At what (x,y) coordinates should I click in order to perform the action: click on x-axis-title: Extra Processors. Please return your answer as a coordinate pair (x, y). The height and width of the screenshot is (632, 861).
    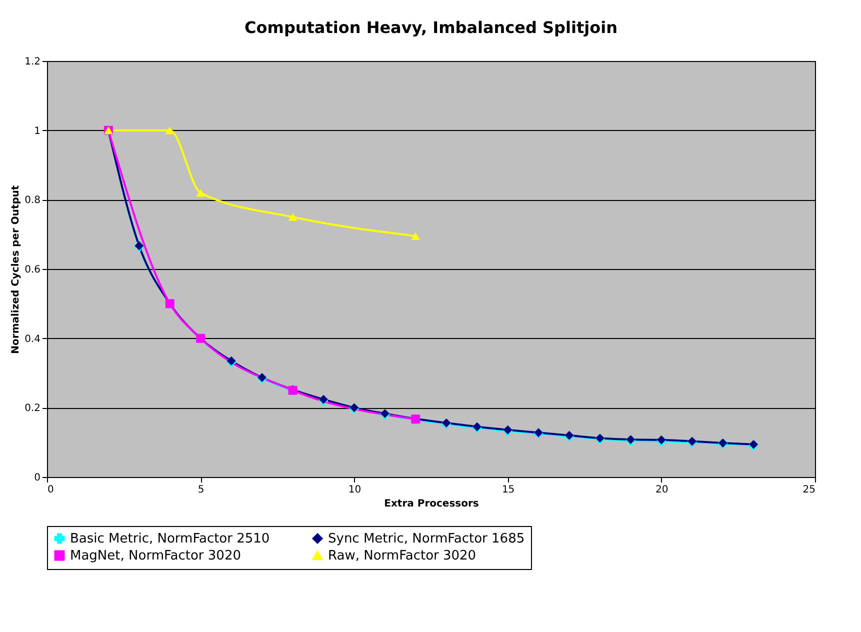
    Looking at the image, I should click on (431, 504).